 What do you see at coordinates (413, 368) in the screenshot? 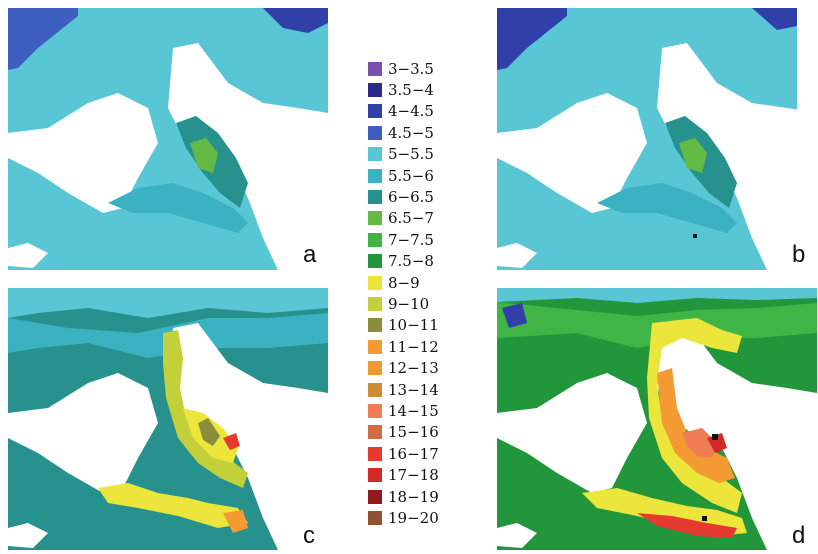
I see `legend-label: 12−13` at bounding box center [413, 368].